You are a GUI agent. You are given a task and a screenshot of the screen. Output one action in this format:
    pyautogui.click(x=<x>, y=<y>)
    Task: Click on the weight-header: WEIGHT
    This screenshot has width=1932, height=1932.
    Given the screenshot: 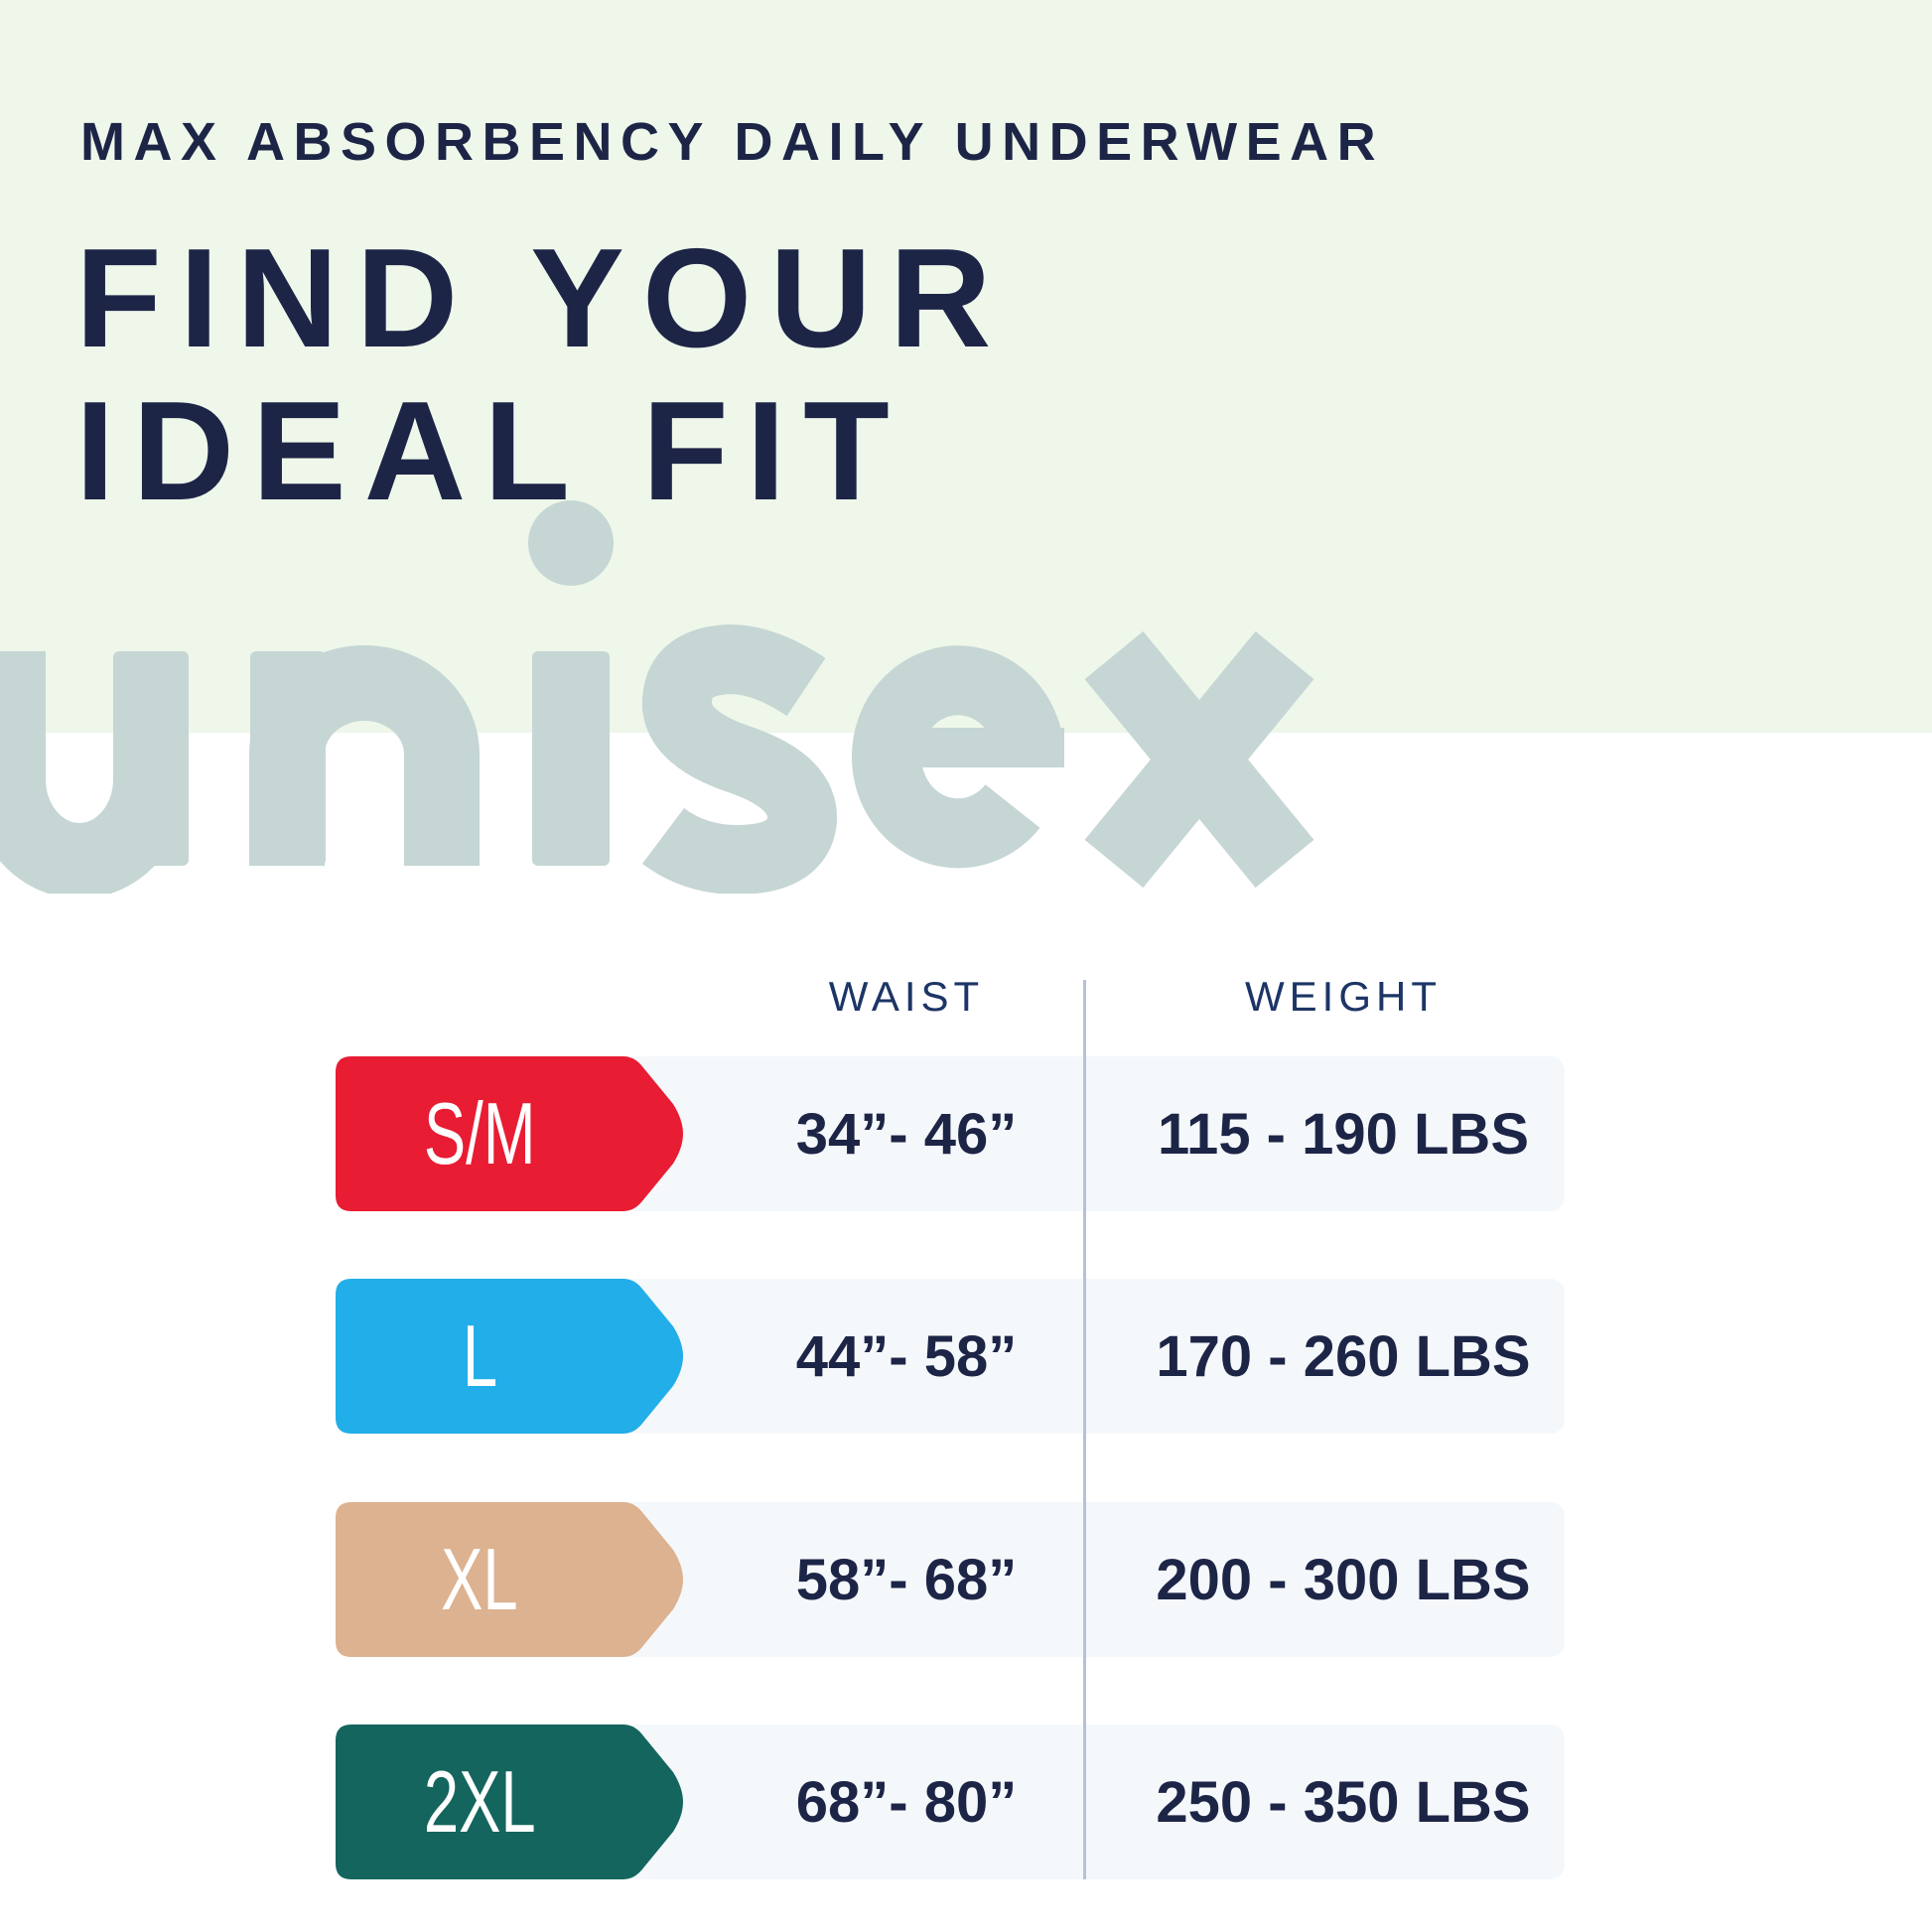 What is the action you would take?
    pyautogui.click(x=1343, y=996)
    